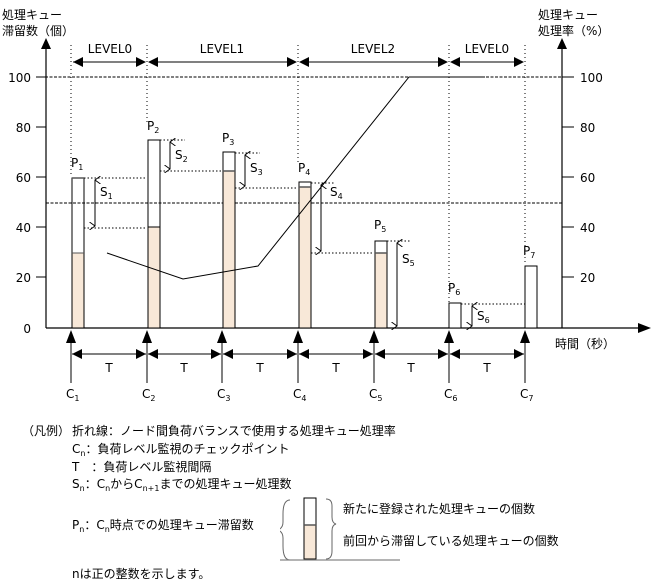  Describe the element at coordinates (450, 395) in the screenshot. I see `checkpoint-c6: C6` at that location.